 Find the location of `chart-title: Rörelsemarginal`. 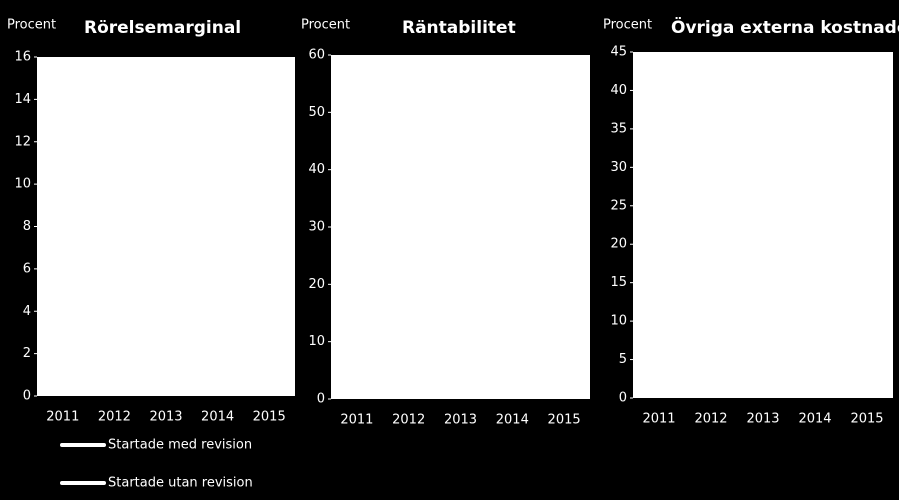

chart-title: Rörelsemarginal is located at coordinates (162, 28).